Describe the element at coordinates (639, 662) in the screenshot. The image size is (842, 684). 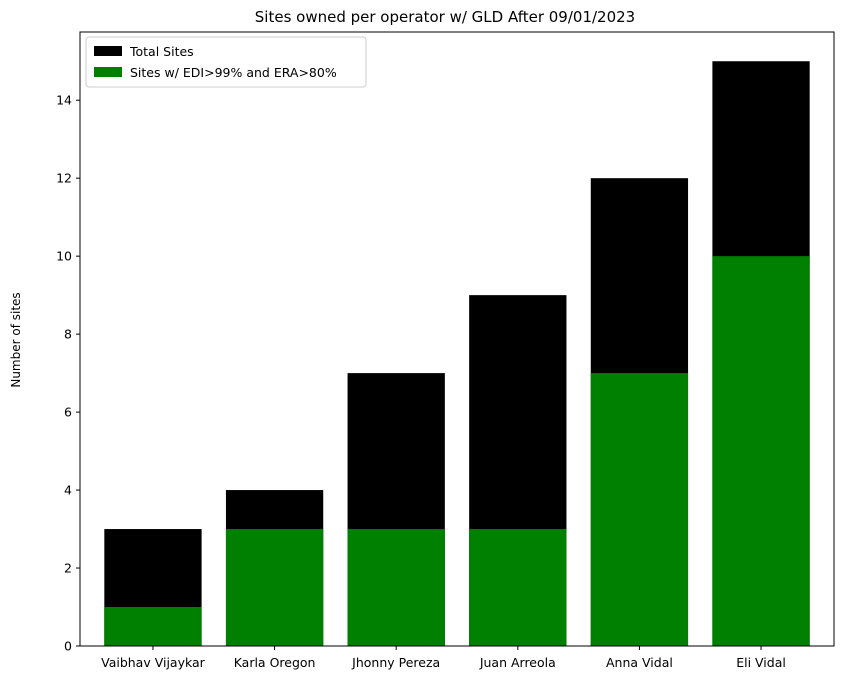
I see `x-tick-label: Anna Vidal` at that location.